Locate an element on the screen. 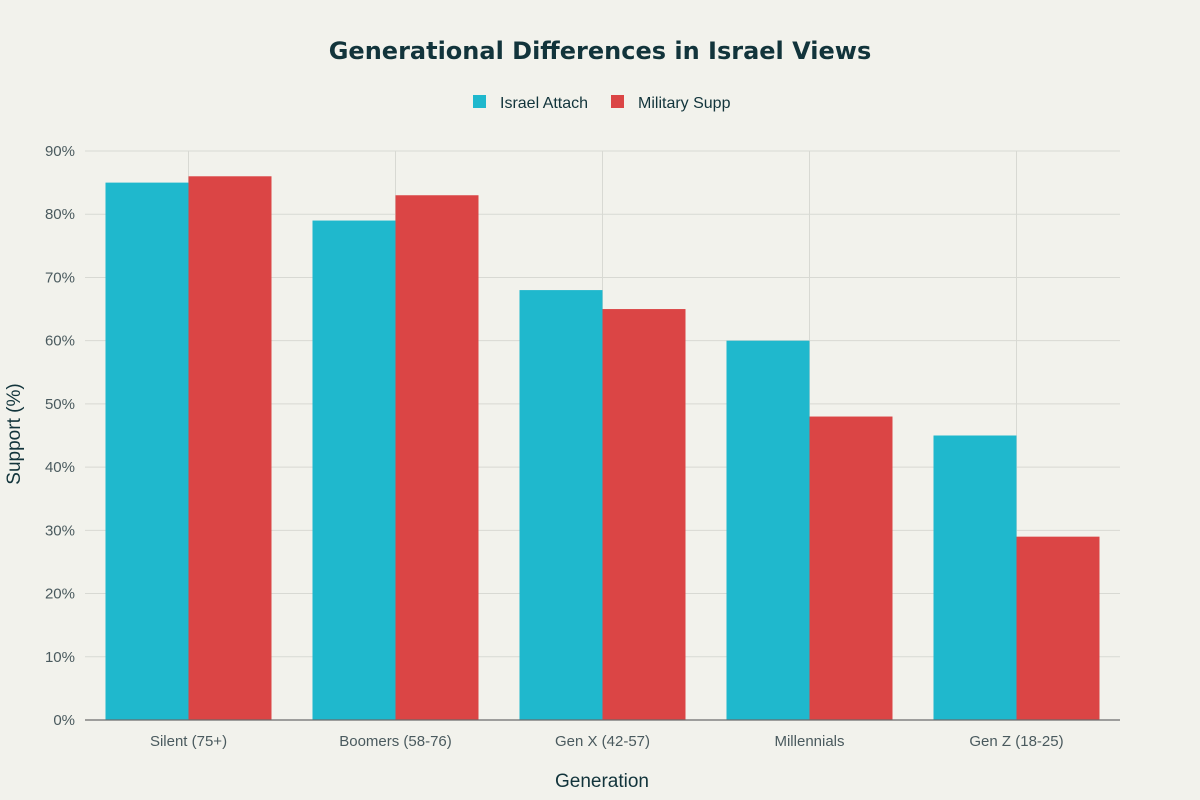 The width and height of the screenshot is (1200, 800). x-tick-label: Boomers (58-76) is located at coordinates (395, 741).